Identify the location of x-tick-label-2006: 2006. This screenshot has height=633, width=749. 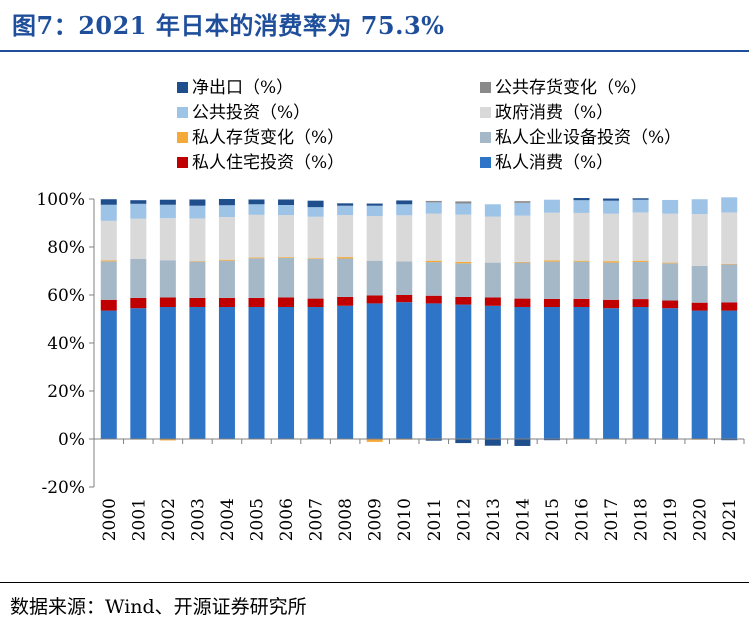
(287, 519).